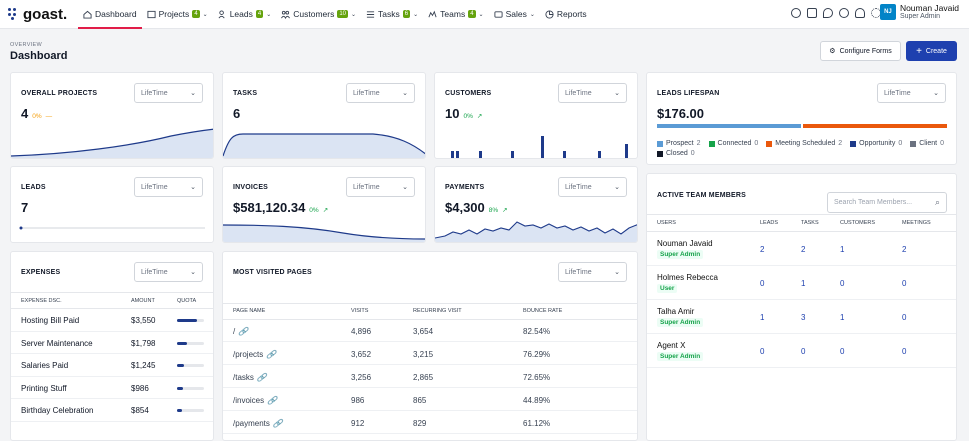  Describe the element at coordinates (476, 207) in the screenshot. I see `card-value: $4,300 8% ↗` at that location.